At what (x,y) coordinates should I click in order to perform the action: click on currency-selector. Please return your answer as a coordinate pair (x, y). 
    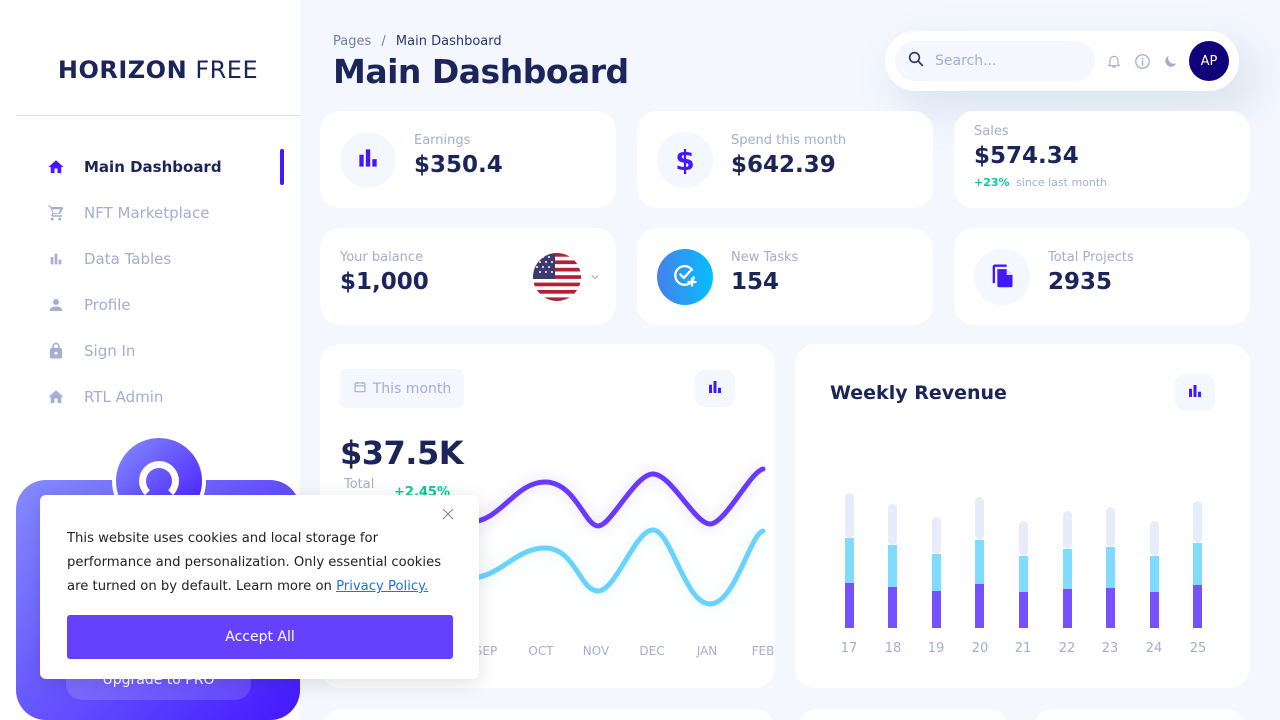
    Looking at the image, I should click on (567, 277).